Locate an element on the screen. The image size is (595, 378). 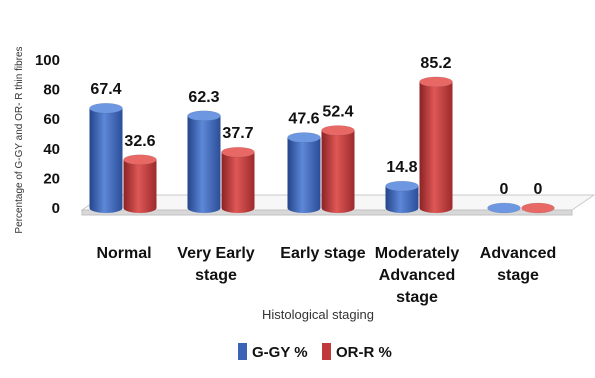
category-label: Very Early stage is located at coordinates (216, 264).